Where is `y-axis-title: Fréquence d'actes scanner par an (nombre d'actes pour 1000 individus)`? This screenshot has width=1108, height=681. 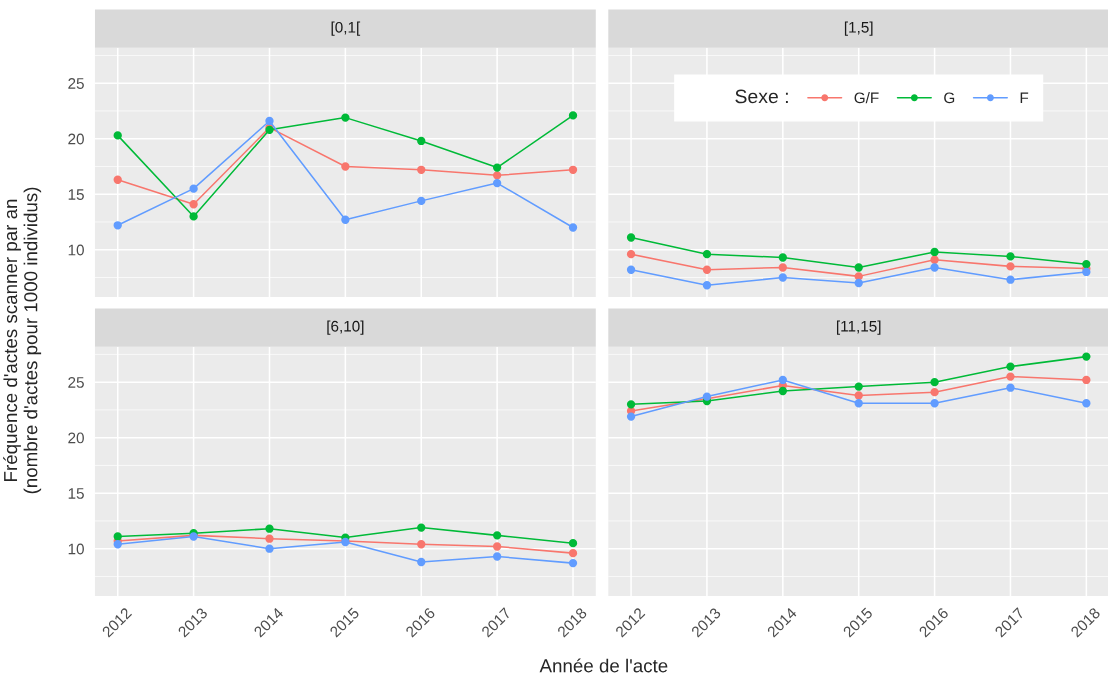
y-axis-title: Fréquence d'actes scanner par an (nombre d'actes pour 1000 individus) is located at coordinates (22, 340).